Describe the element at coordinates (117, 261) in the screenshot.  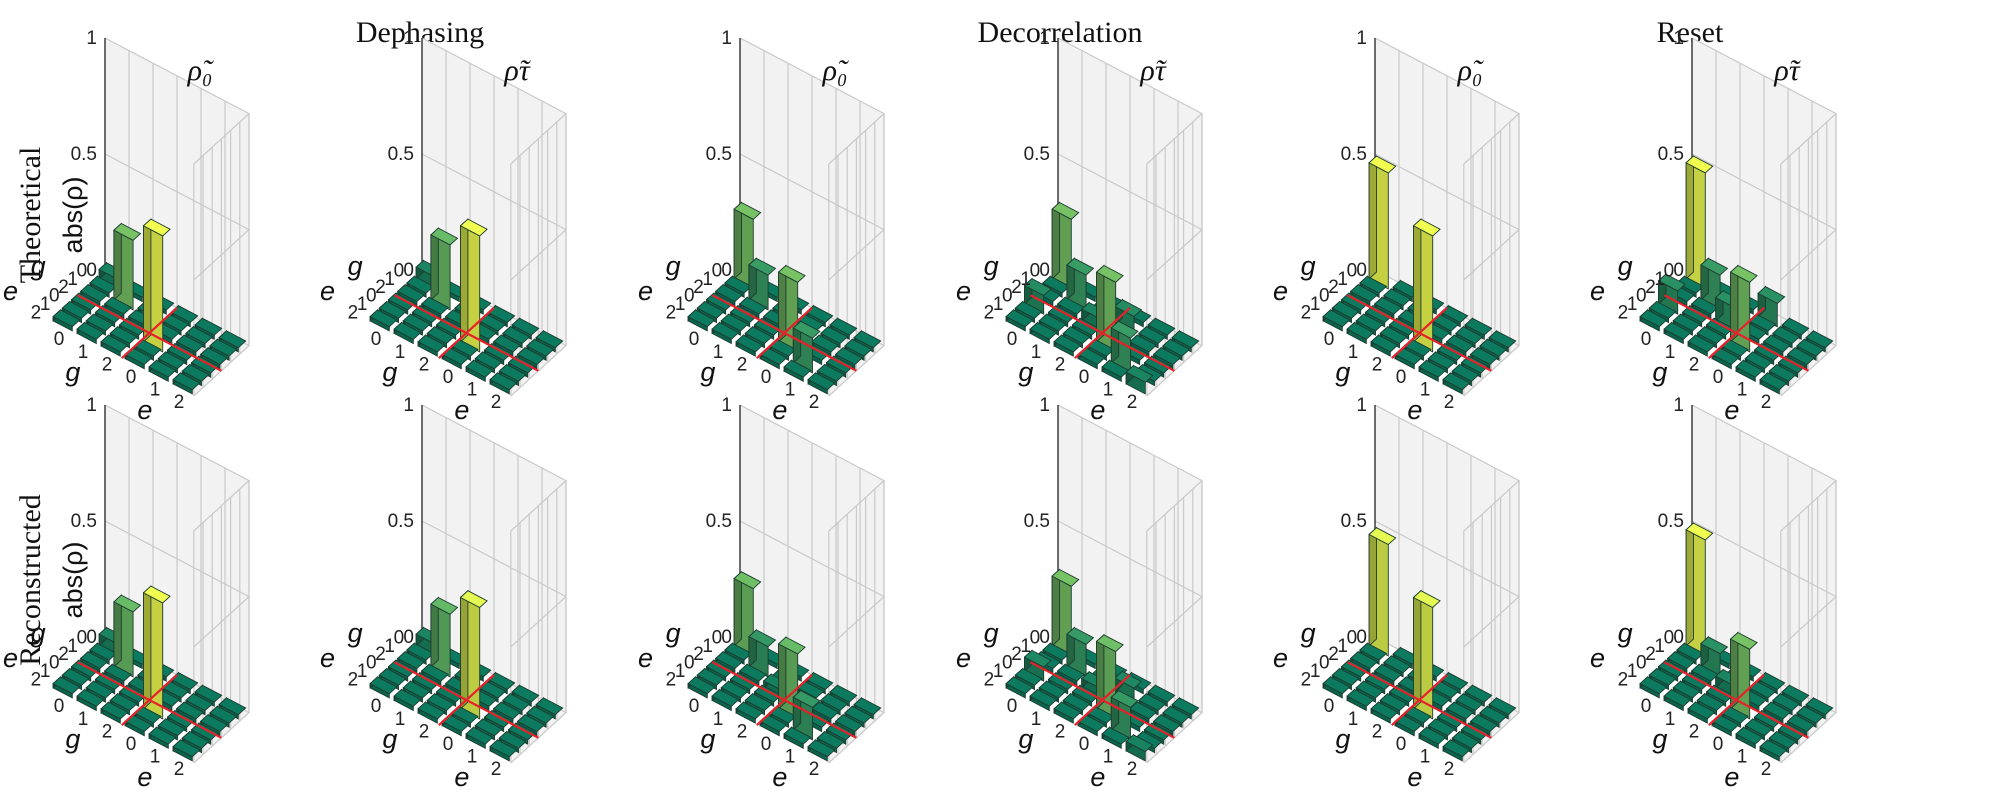
I see `bar-left` at that location.